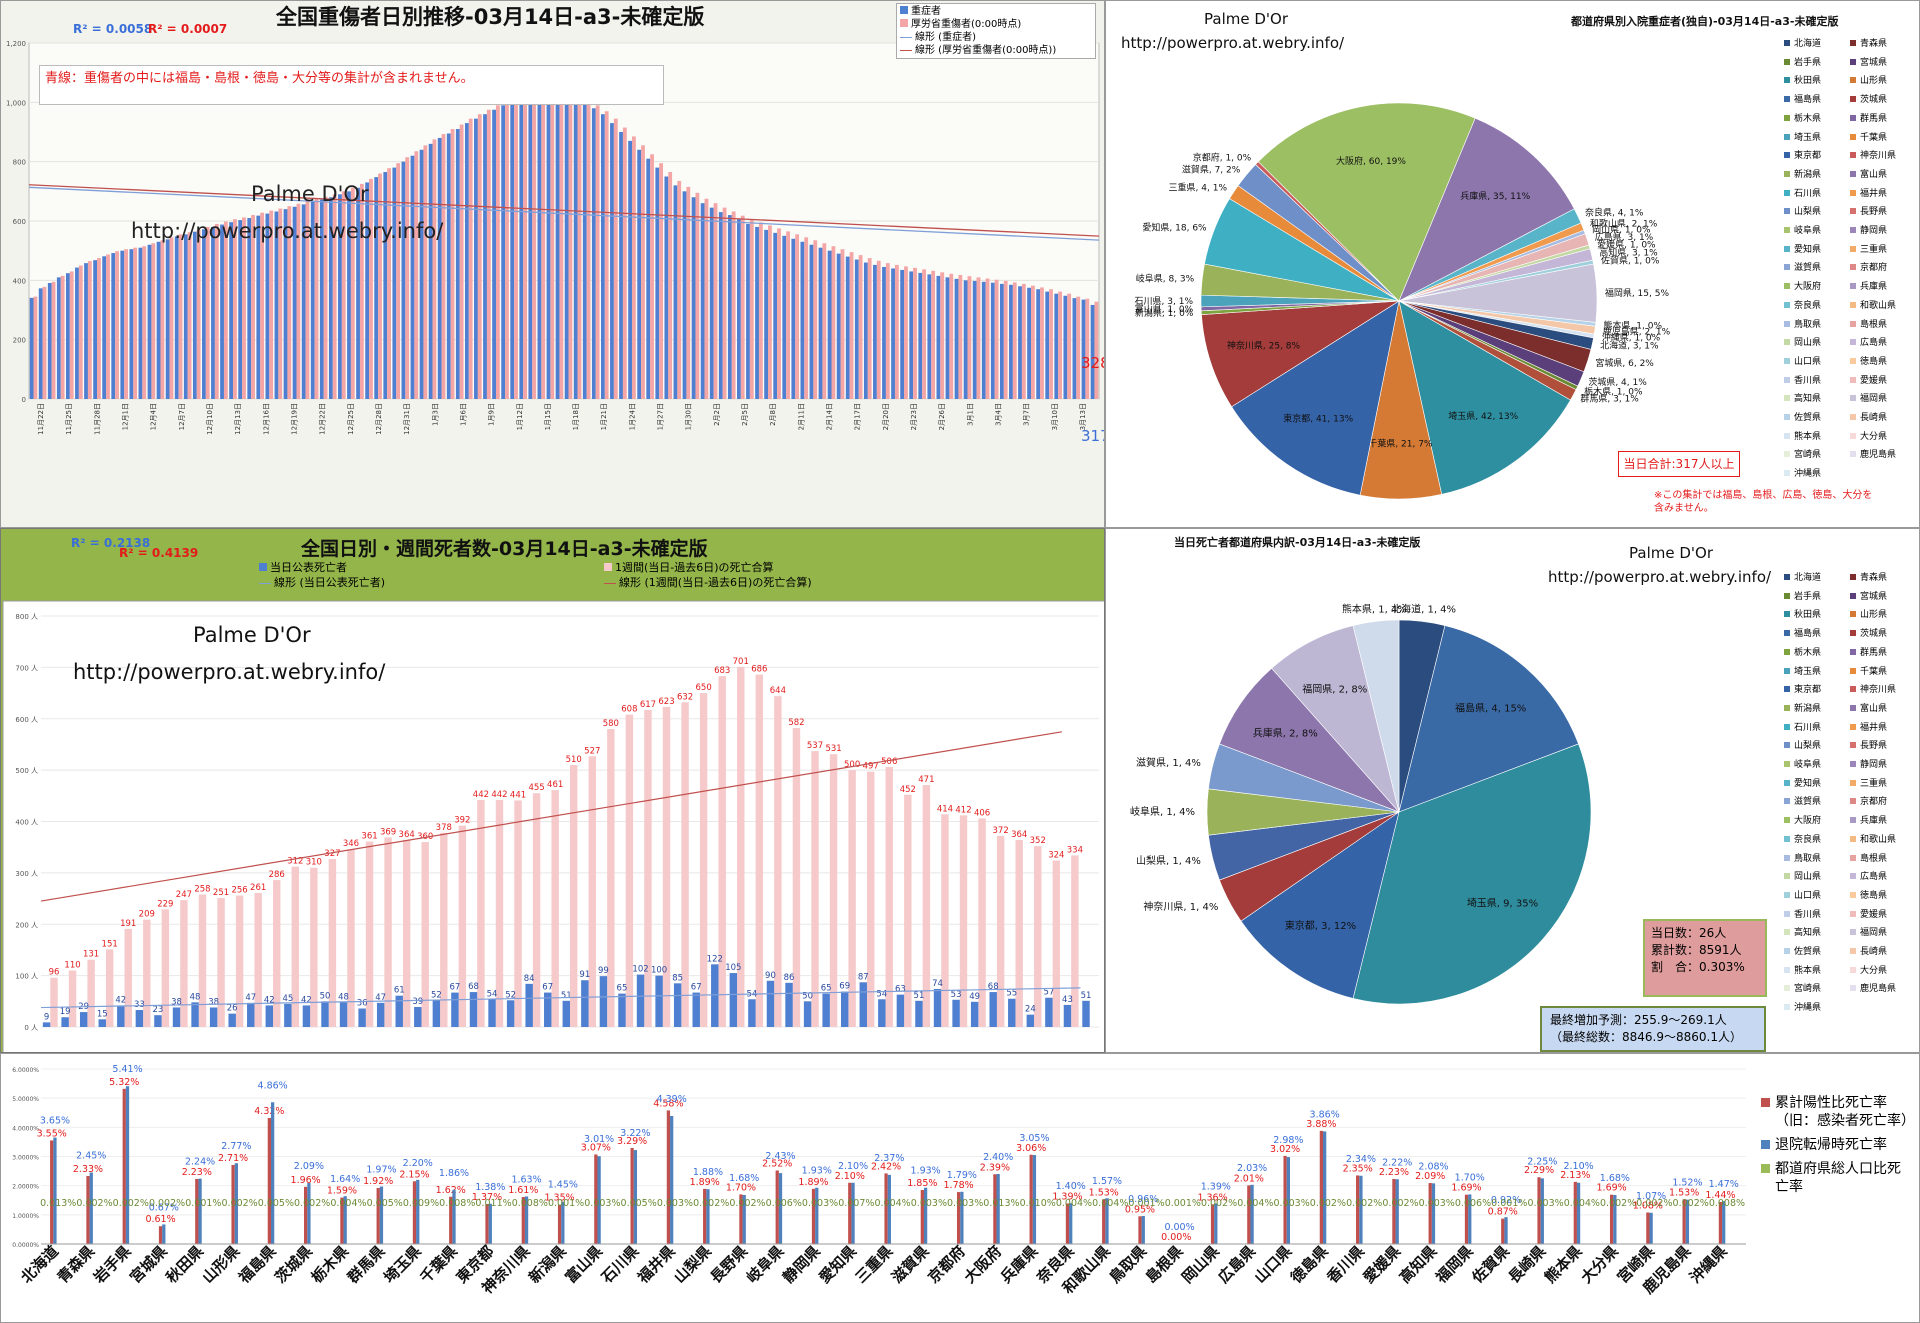 Image resolution: width=1920 pixels, height=1323 pixels. Describe the element at coordinates (1868, 933) in the screenshot. I see `prefdeath-legend-item: 福岡県` at that location.